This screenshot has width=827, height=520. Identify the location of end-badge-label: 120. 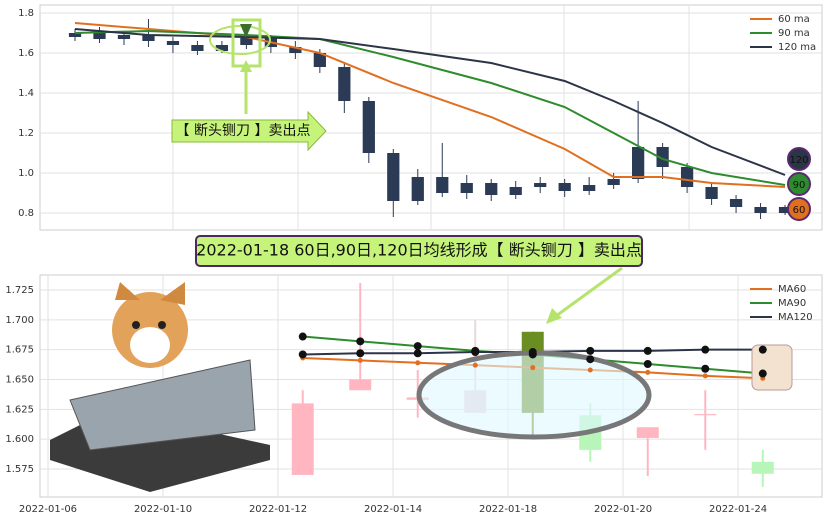
(798, 160).